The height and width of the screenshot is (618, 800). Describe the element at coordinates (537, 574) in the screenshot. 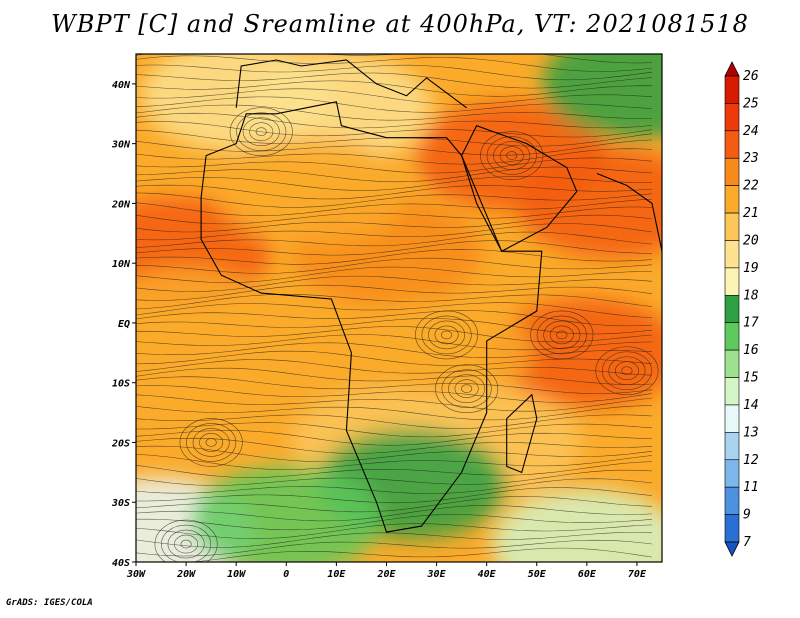

I see `lon-tick-label: 50E` at that location.